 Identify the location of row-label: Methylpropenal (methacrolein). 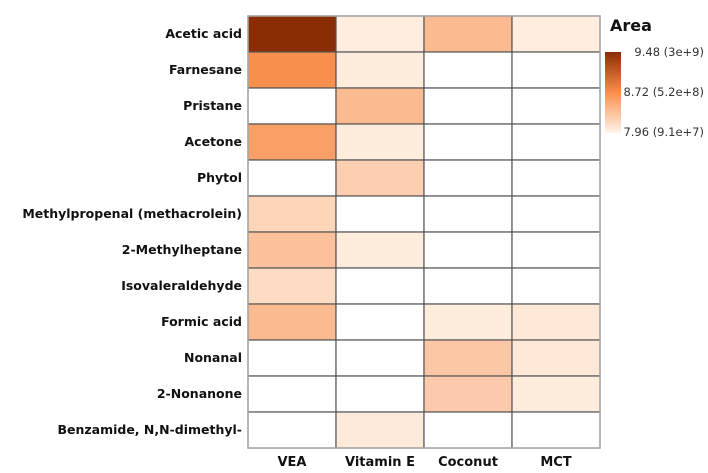
(132, 213).